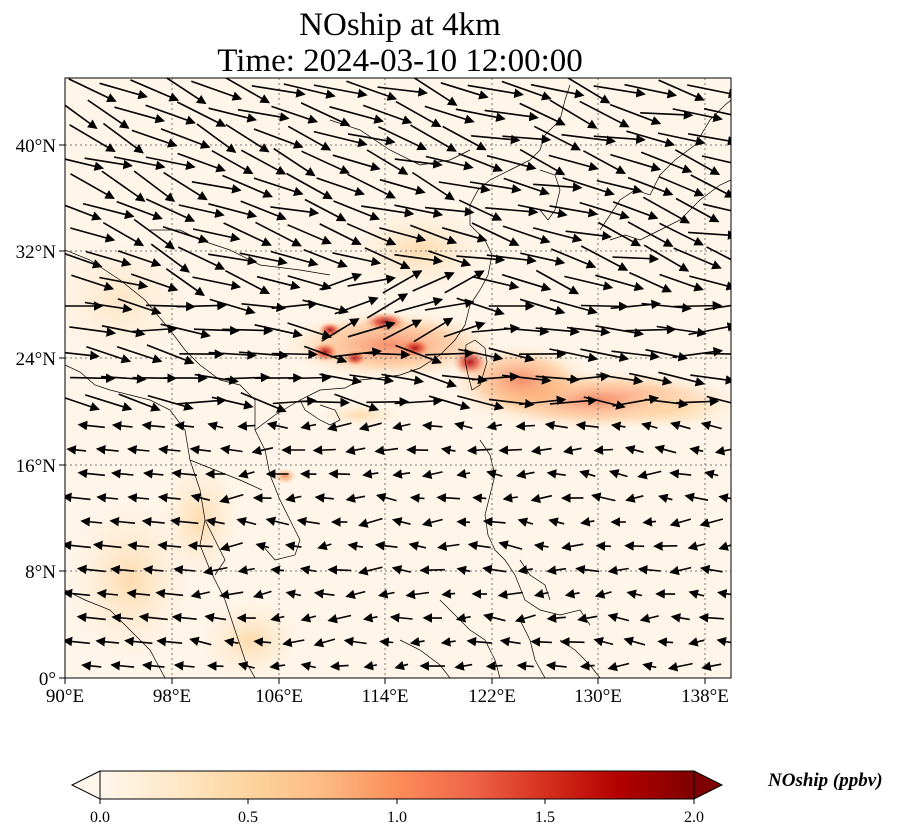  Describe the element at coordinates (36, 359) in the screenshot. I see `lat-tick-label: 24°N` at that location.